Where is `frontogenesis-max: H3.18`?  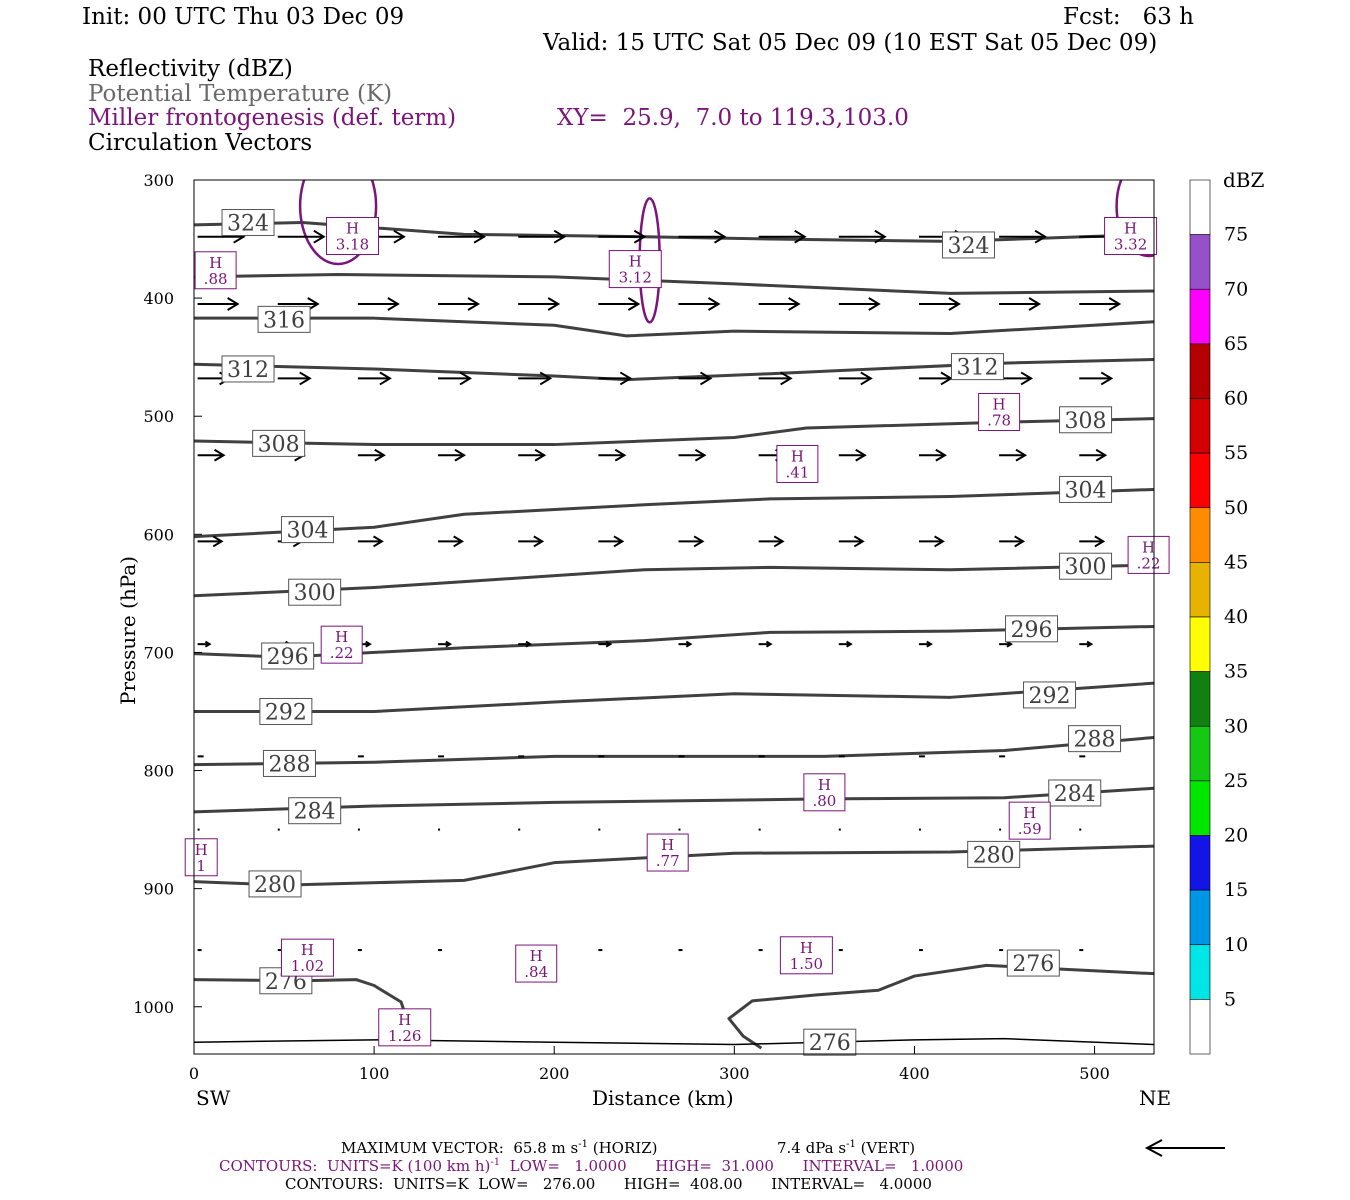 frontogenesis-max: H3.18 is located at coordinates (352, 236).